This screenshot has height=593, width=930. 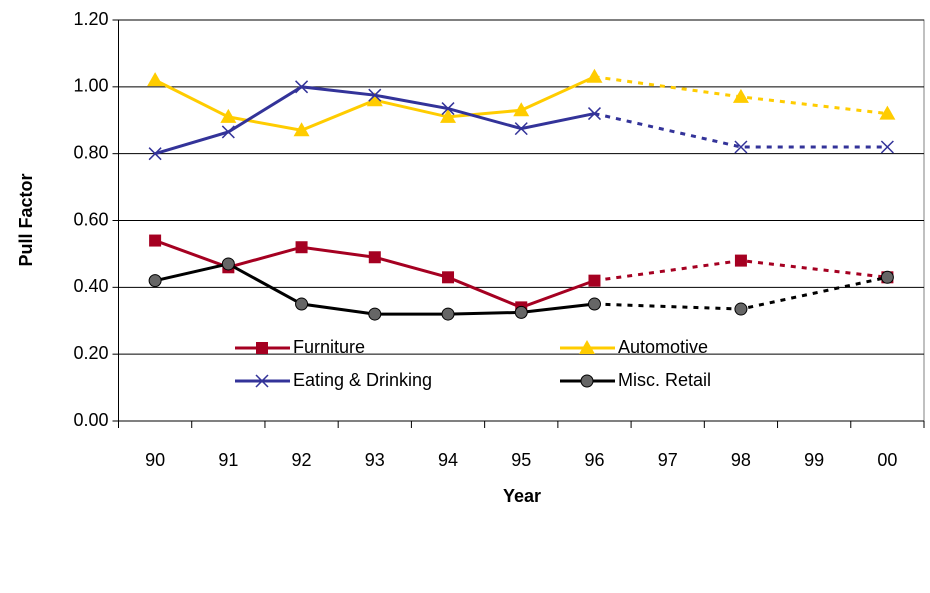 I want to click on legend-label: Misc. Retail, so click(x=664, y=380).